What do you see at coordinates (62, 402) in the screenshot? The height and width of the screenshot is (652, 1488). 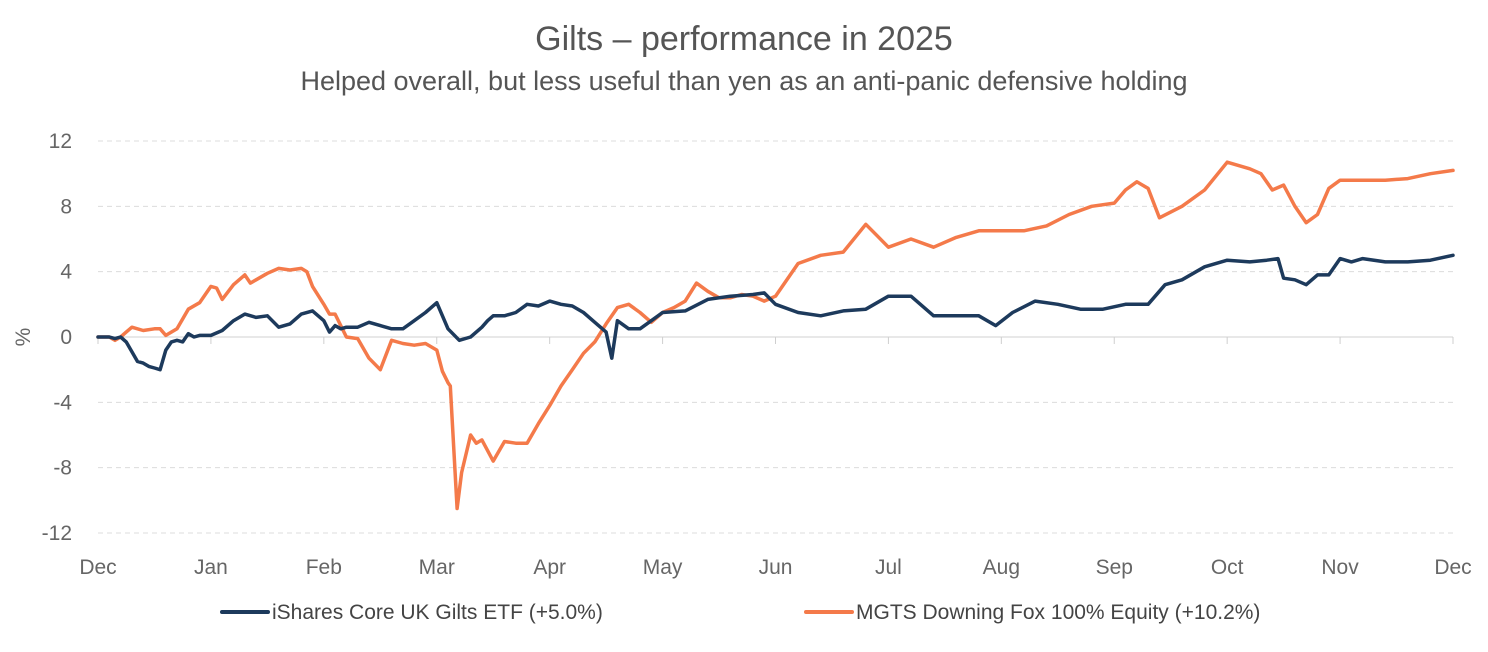 I see `y-tick-label: -4` at bounding box center [62, 402].